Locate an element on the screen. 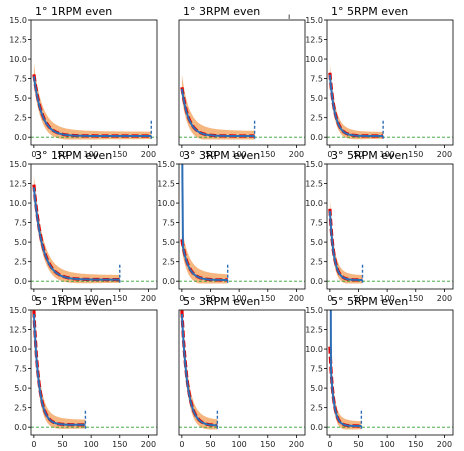 This screenshot has height=451, width=464. panel-title: 3° 3RPM even is located at coordinates (221, 155).